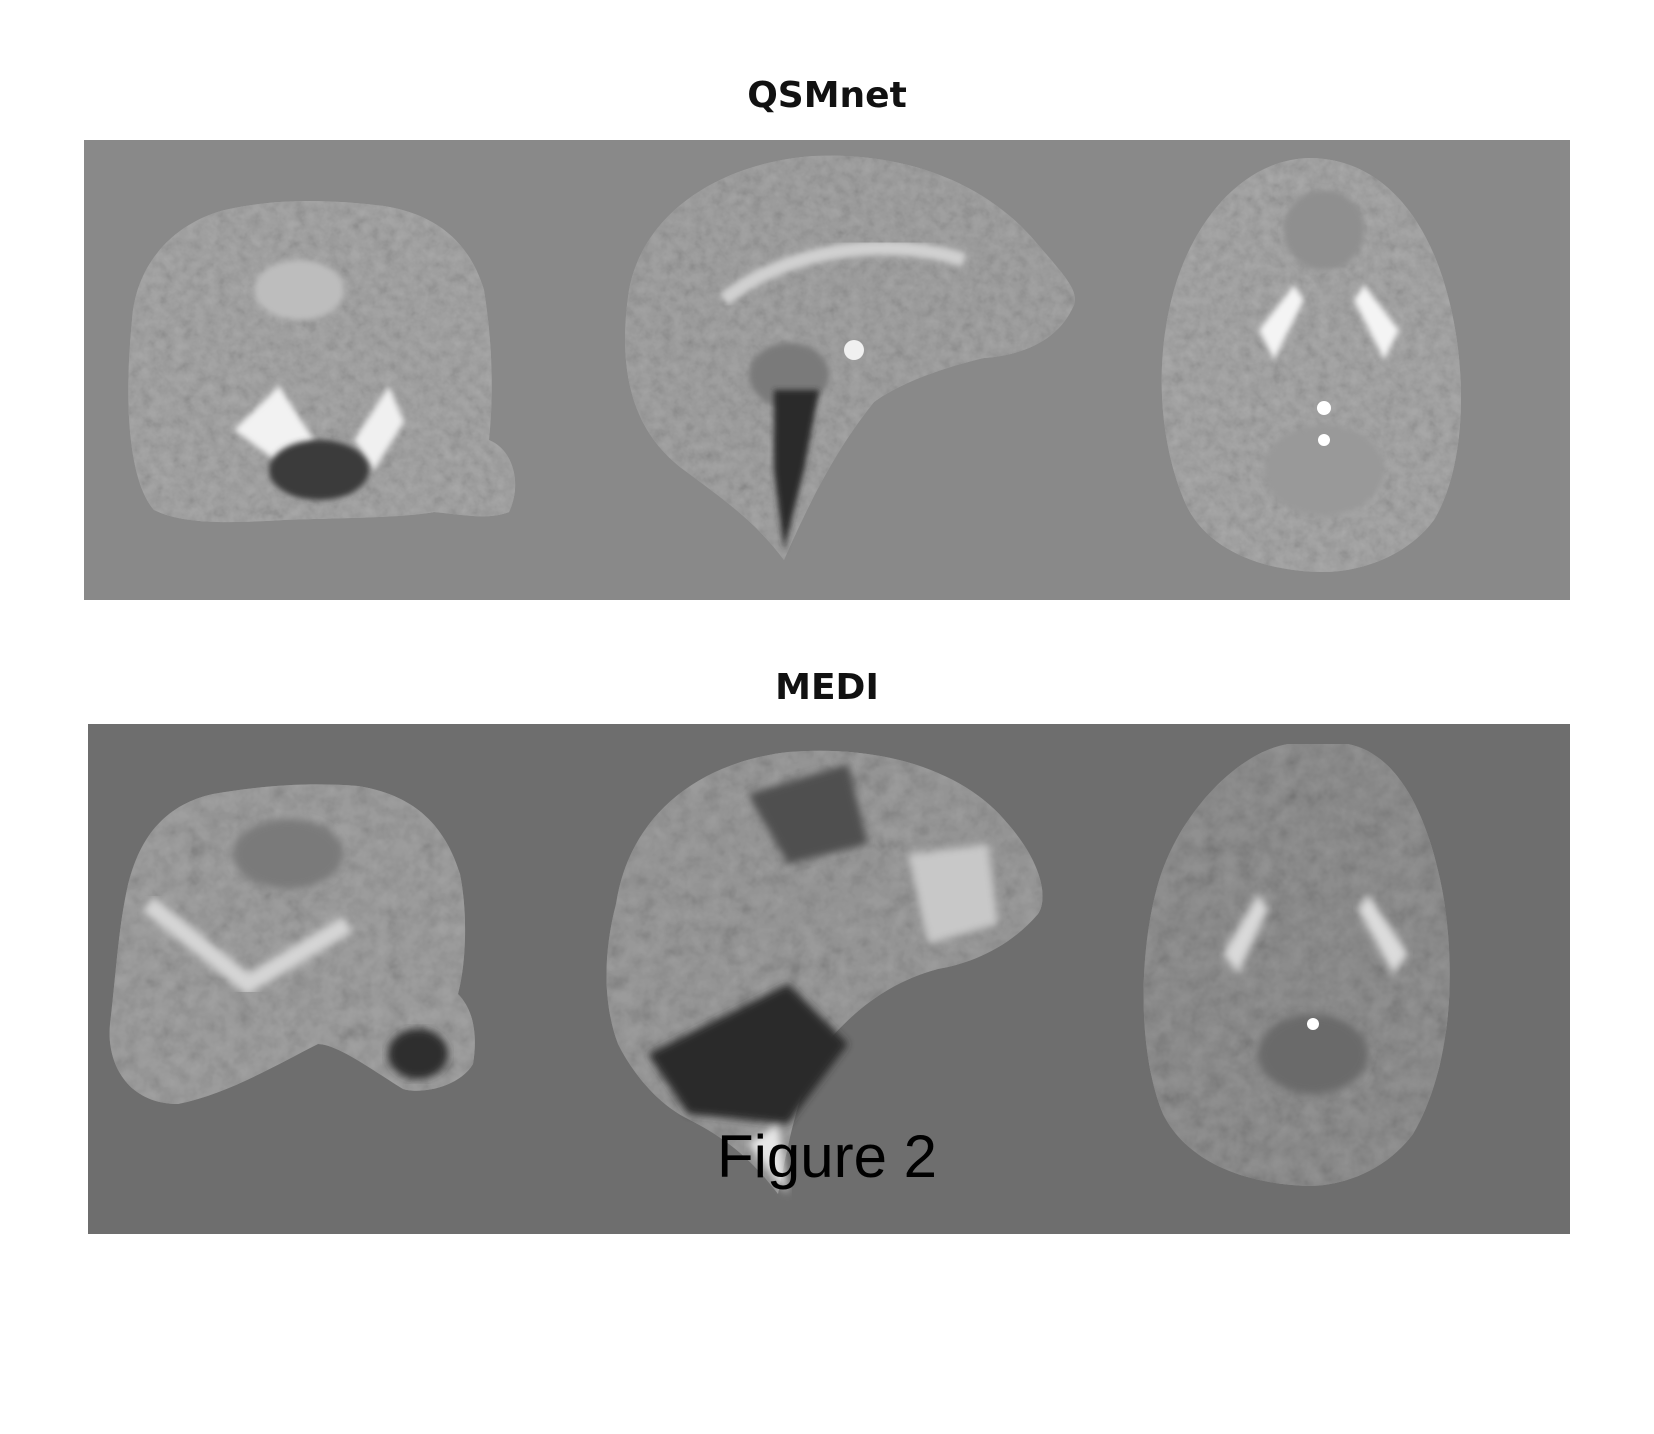 Image resolution: width=1654 pixels, height=1434 pixels. I want to click on medi-axial-slice, so click(1296, 965).